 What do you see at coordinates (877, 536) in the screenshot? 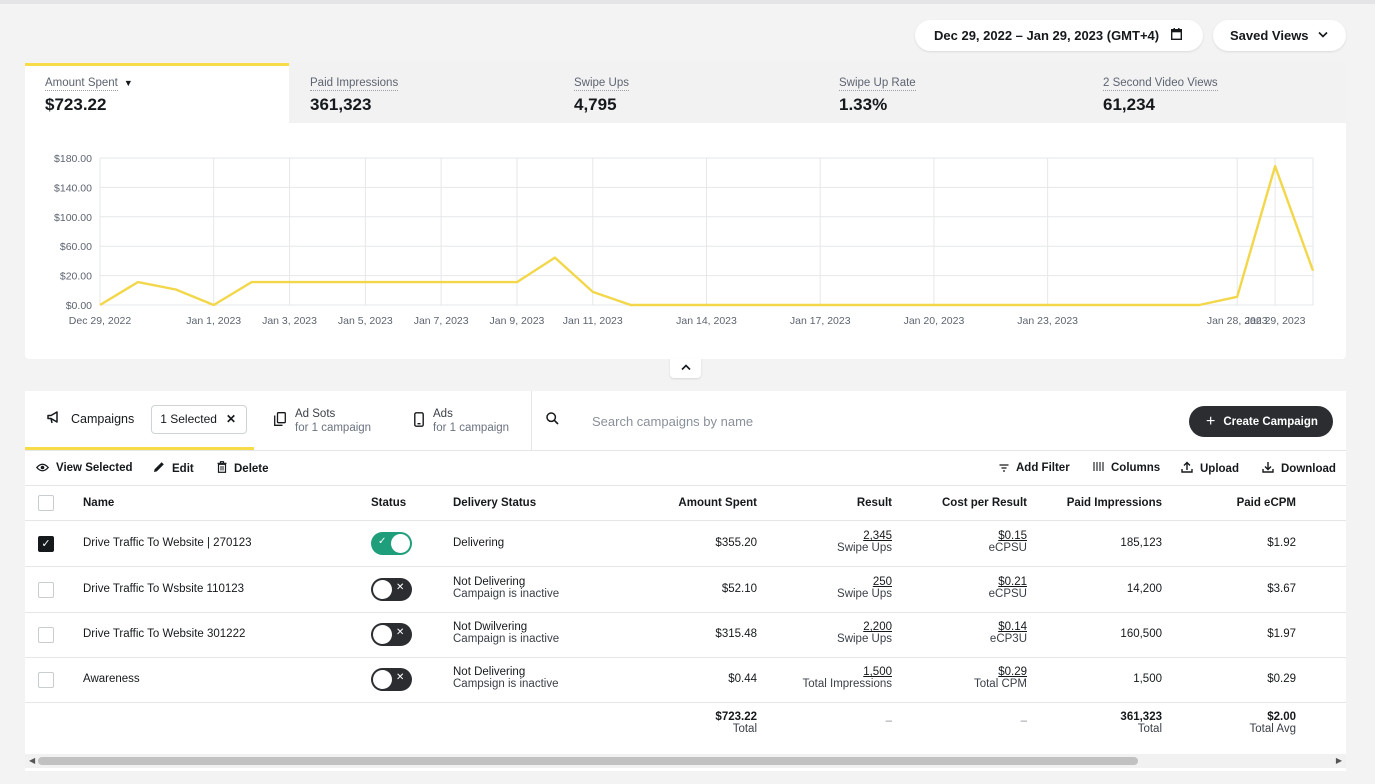
I see `result-value: 2,345` at bounding box center [877, 536].